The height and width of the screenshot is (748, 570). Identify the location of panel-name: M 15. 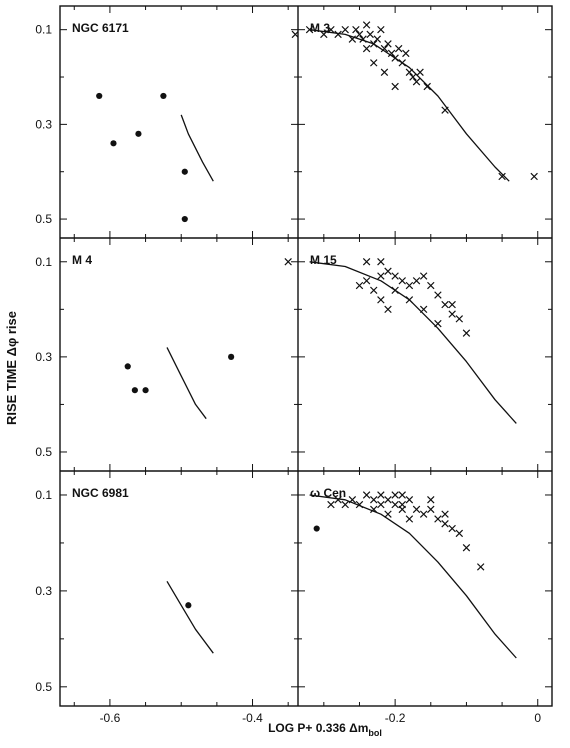
(323, 260).